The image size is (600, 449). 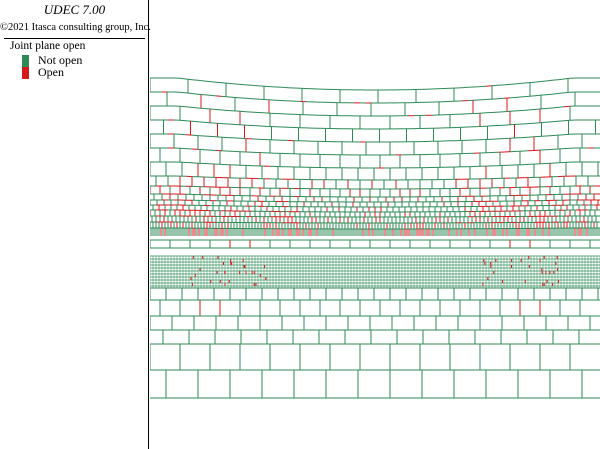 I want to click on copyright-text: ©2021 Itasca consulting group, Inc., so click(x=75, y=27).